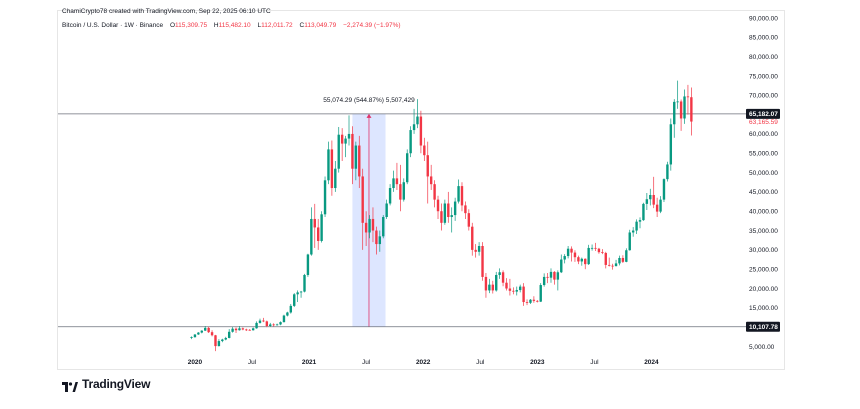  What do you see at coordinates (763, 231) in the screenshot?
I see `y-tick-label: 35,000.00` at bounding box center [763, 231].